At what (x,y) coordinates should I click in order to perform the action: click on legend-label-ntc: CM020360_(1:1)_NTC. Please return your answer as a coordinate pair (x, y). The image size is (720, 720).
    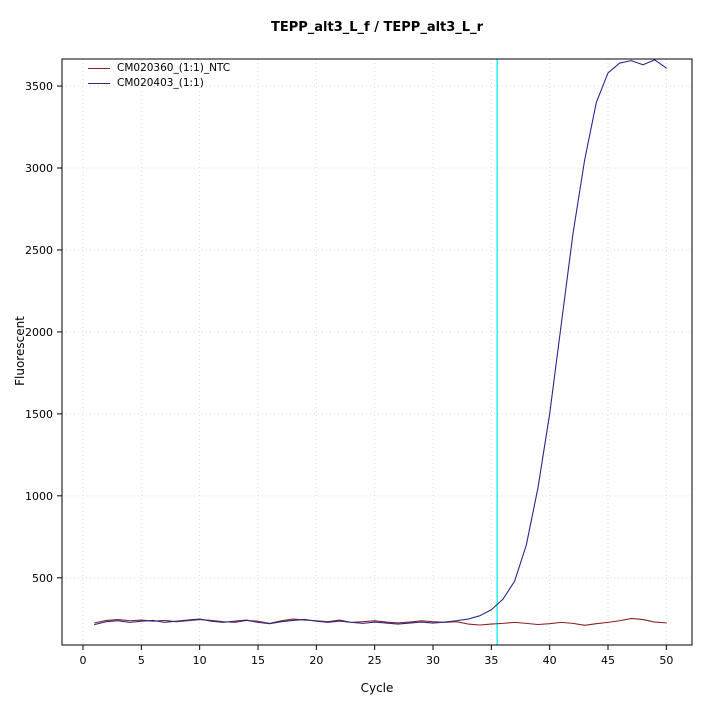
    Looking at the image, I should click on (174, 68).